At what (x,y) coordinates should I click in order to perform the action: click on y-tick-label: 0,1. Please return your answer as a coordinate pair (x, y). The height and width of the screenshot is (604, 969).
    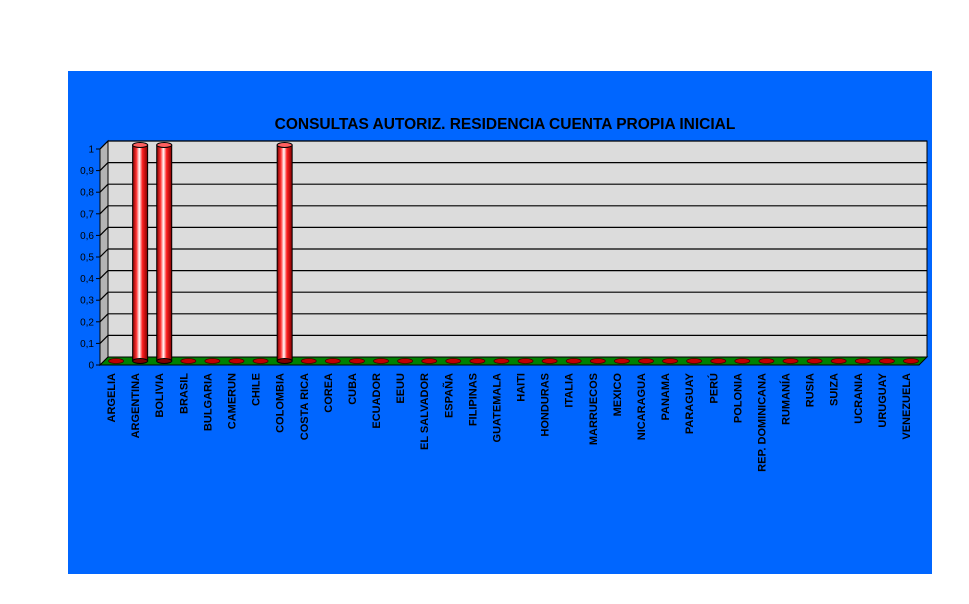
    Looking at the image, I should click on (87, 344).